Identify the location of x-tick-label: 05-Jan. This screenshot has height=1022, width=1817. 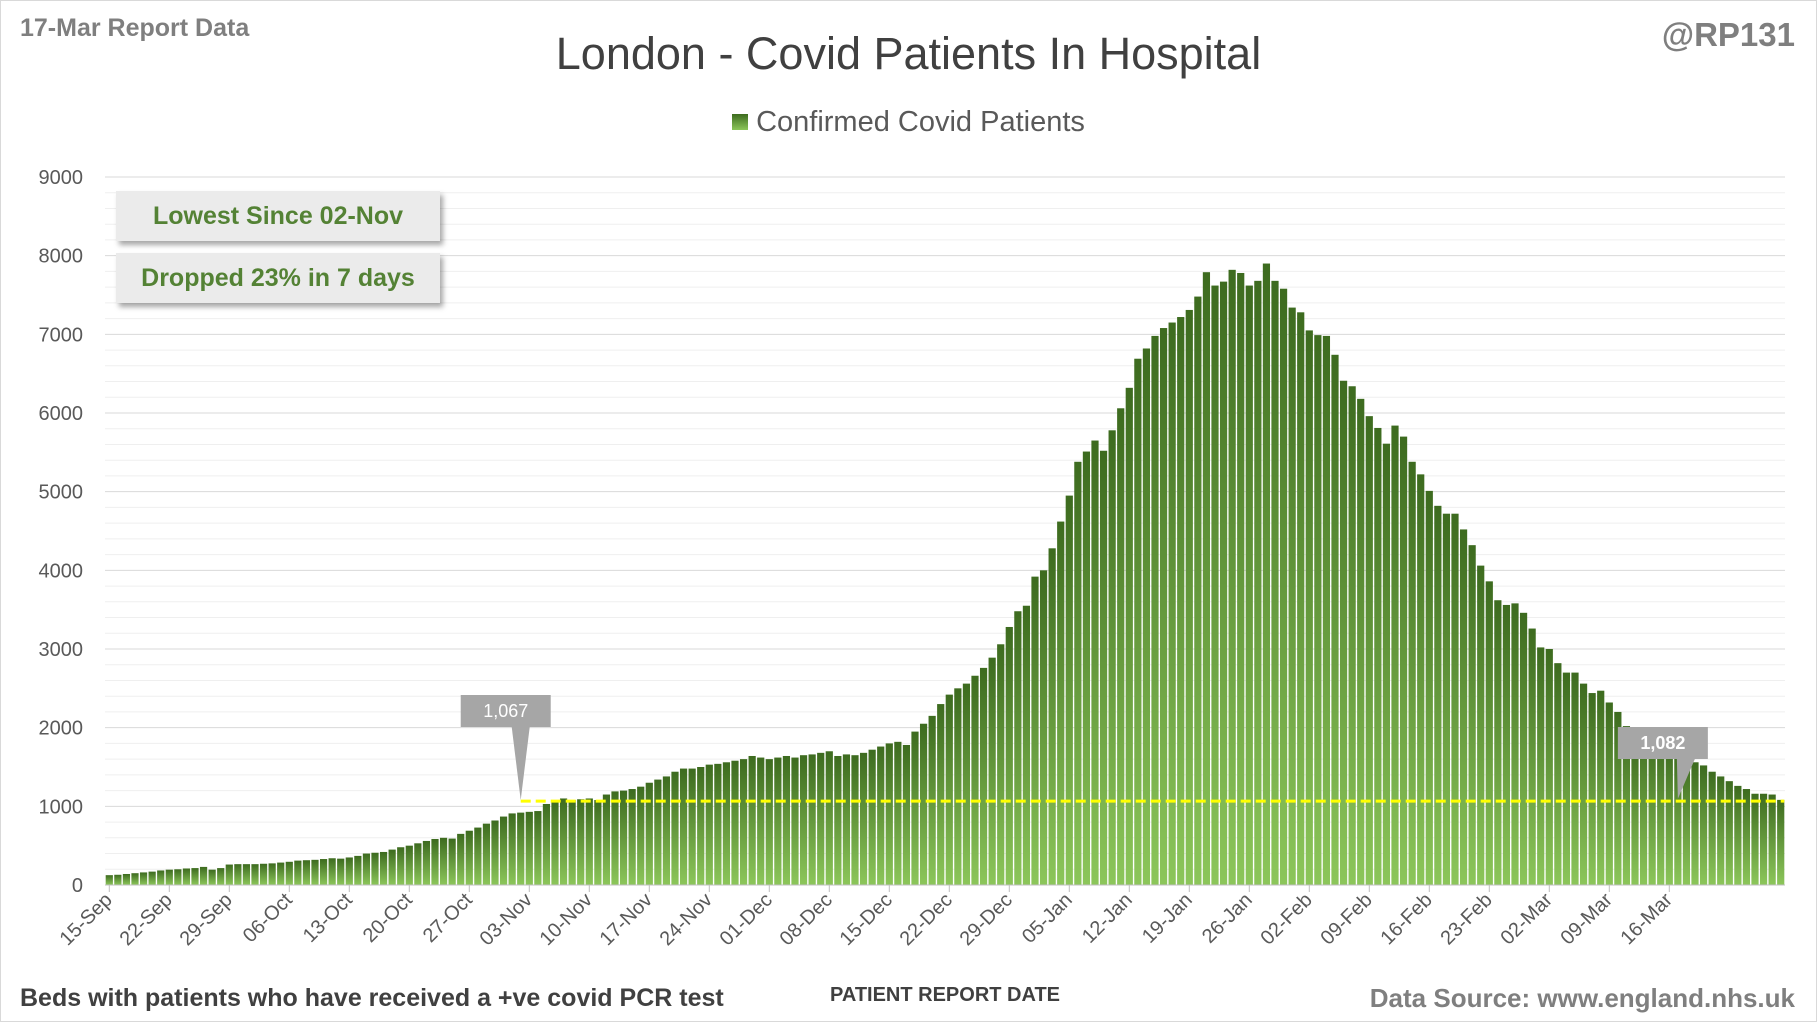
(1047, 918).